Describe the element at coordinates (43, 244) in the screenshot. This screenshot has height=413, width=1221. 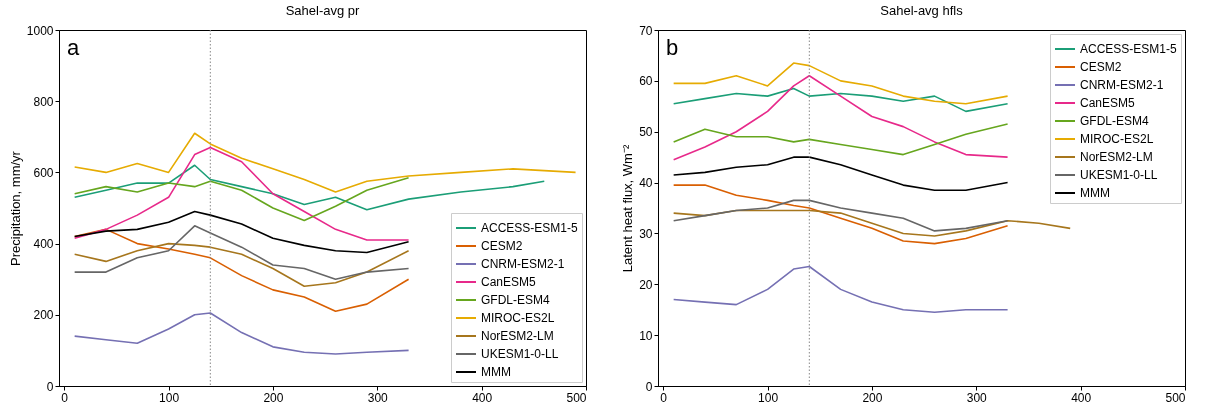
I see `y-tick-label: 400` at that location.